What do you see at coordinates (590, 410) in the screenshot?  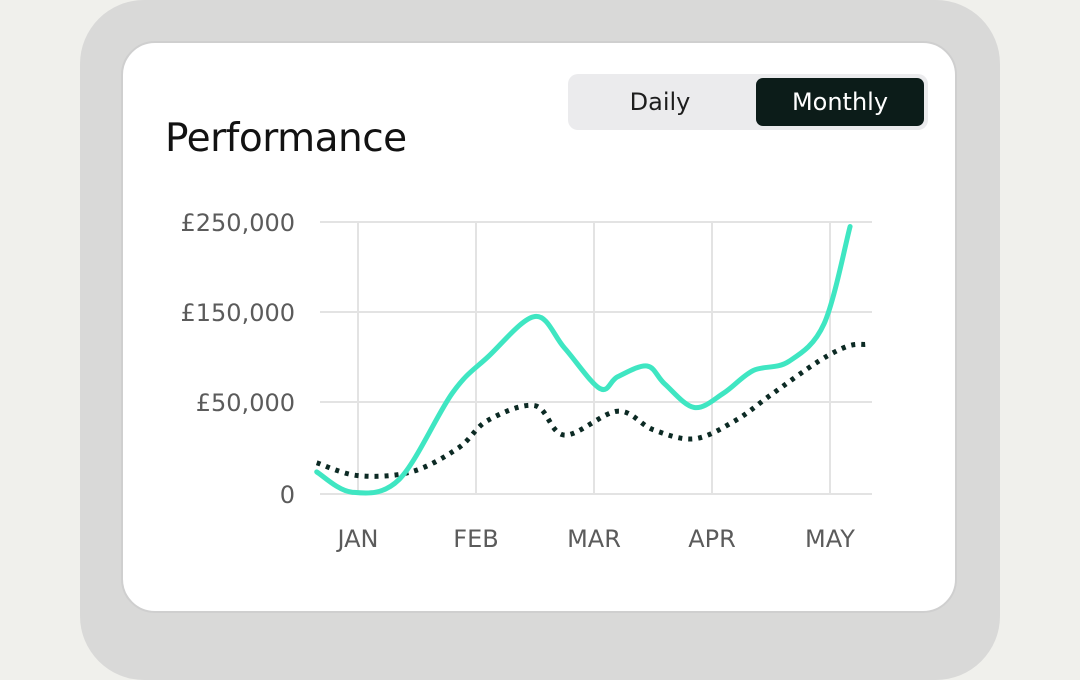 I see `series-line-dotted` at bounding box center [590, 410].